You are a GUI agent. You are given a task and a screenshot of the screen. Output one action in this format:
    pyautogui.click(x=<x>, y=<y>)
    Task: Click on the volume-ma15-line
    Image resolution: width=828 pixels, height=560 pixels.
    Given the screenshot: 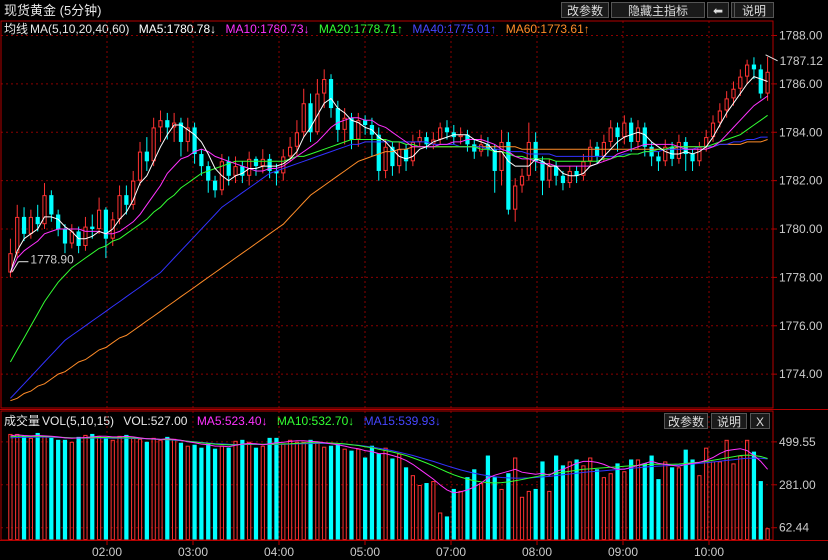 What is the action you would take?
    pyautogui.click(x=389, y=457)
    